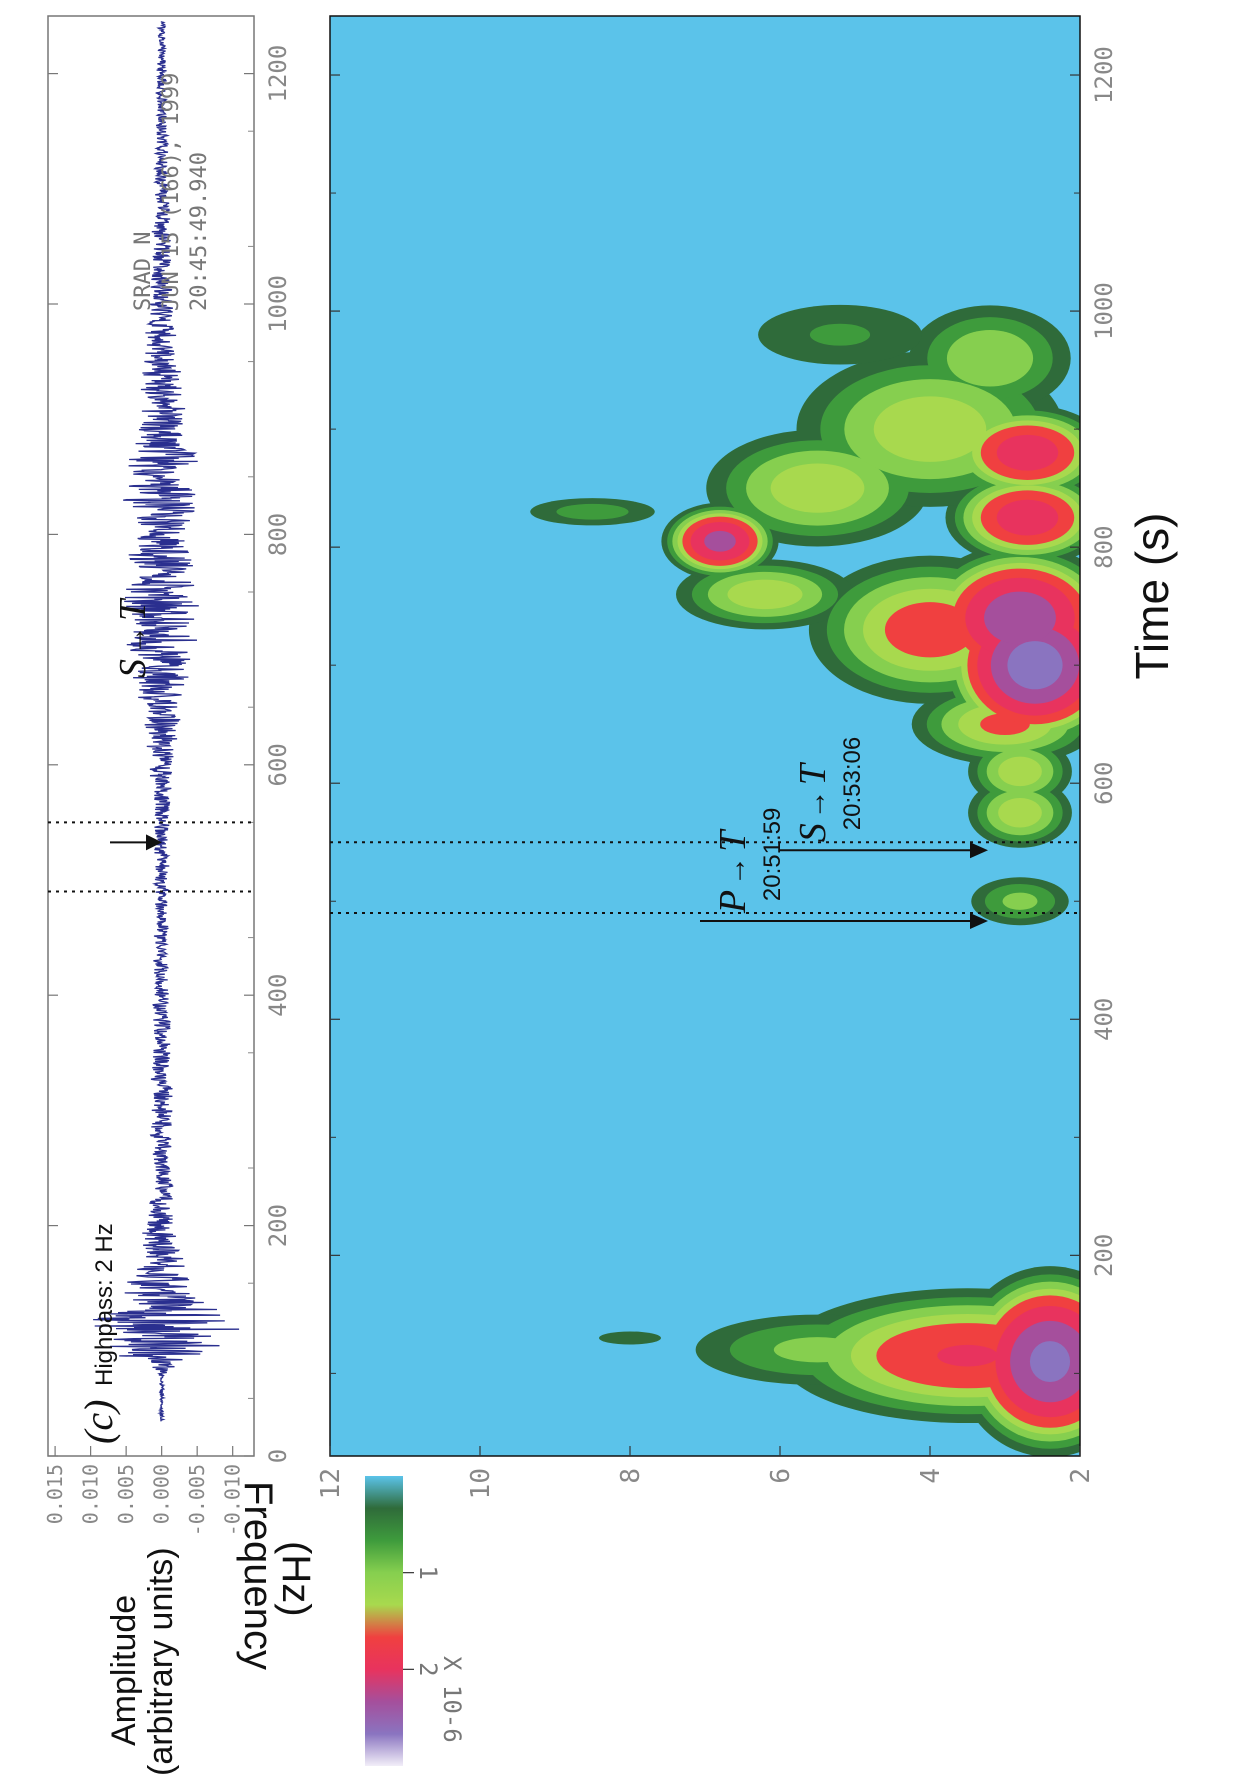 The image size is (1242, 1786). I want to click on colorbar-bar, so click(384, 1621).